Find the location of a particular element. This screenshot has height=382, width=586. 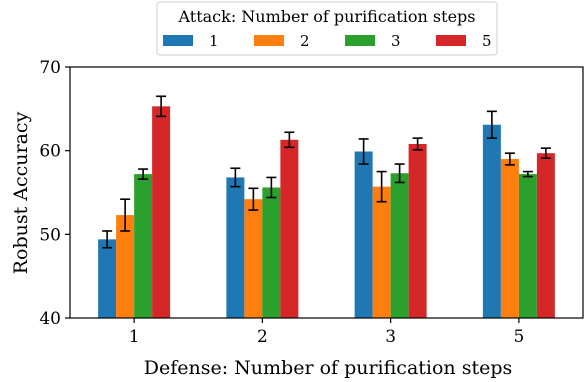

legend-label-1: 1 is located at coordinates (214, 41).